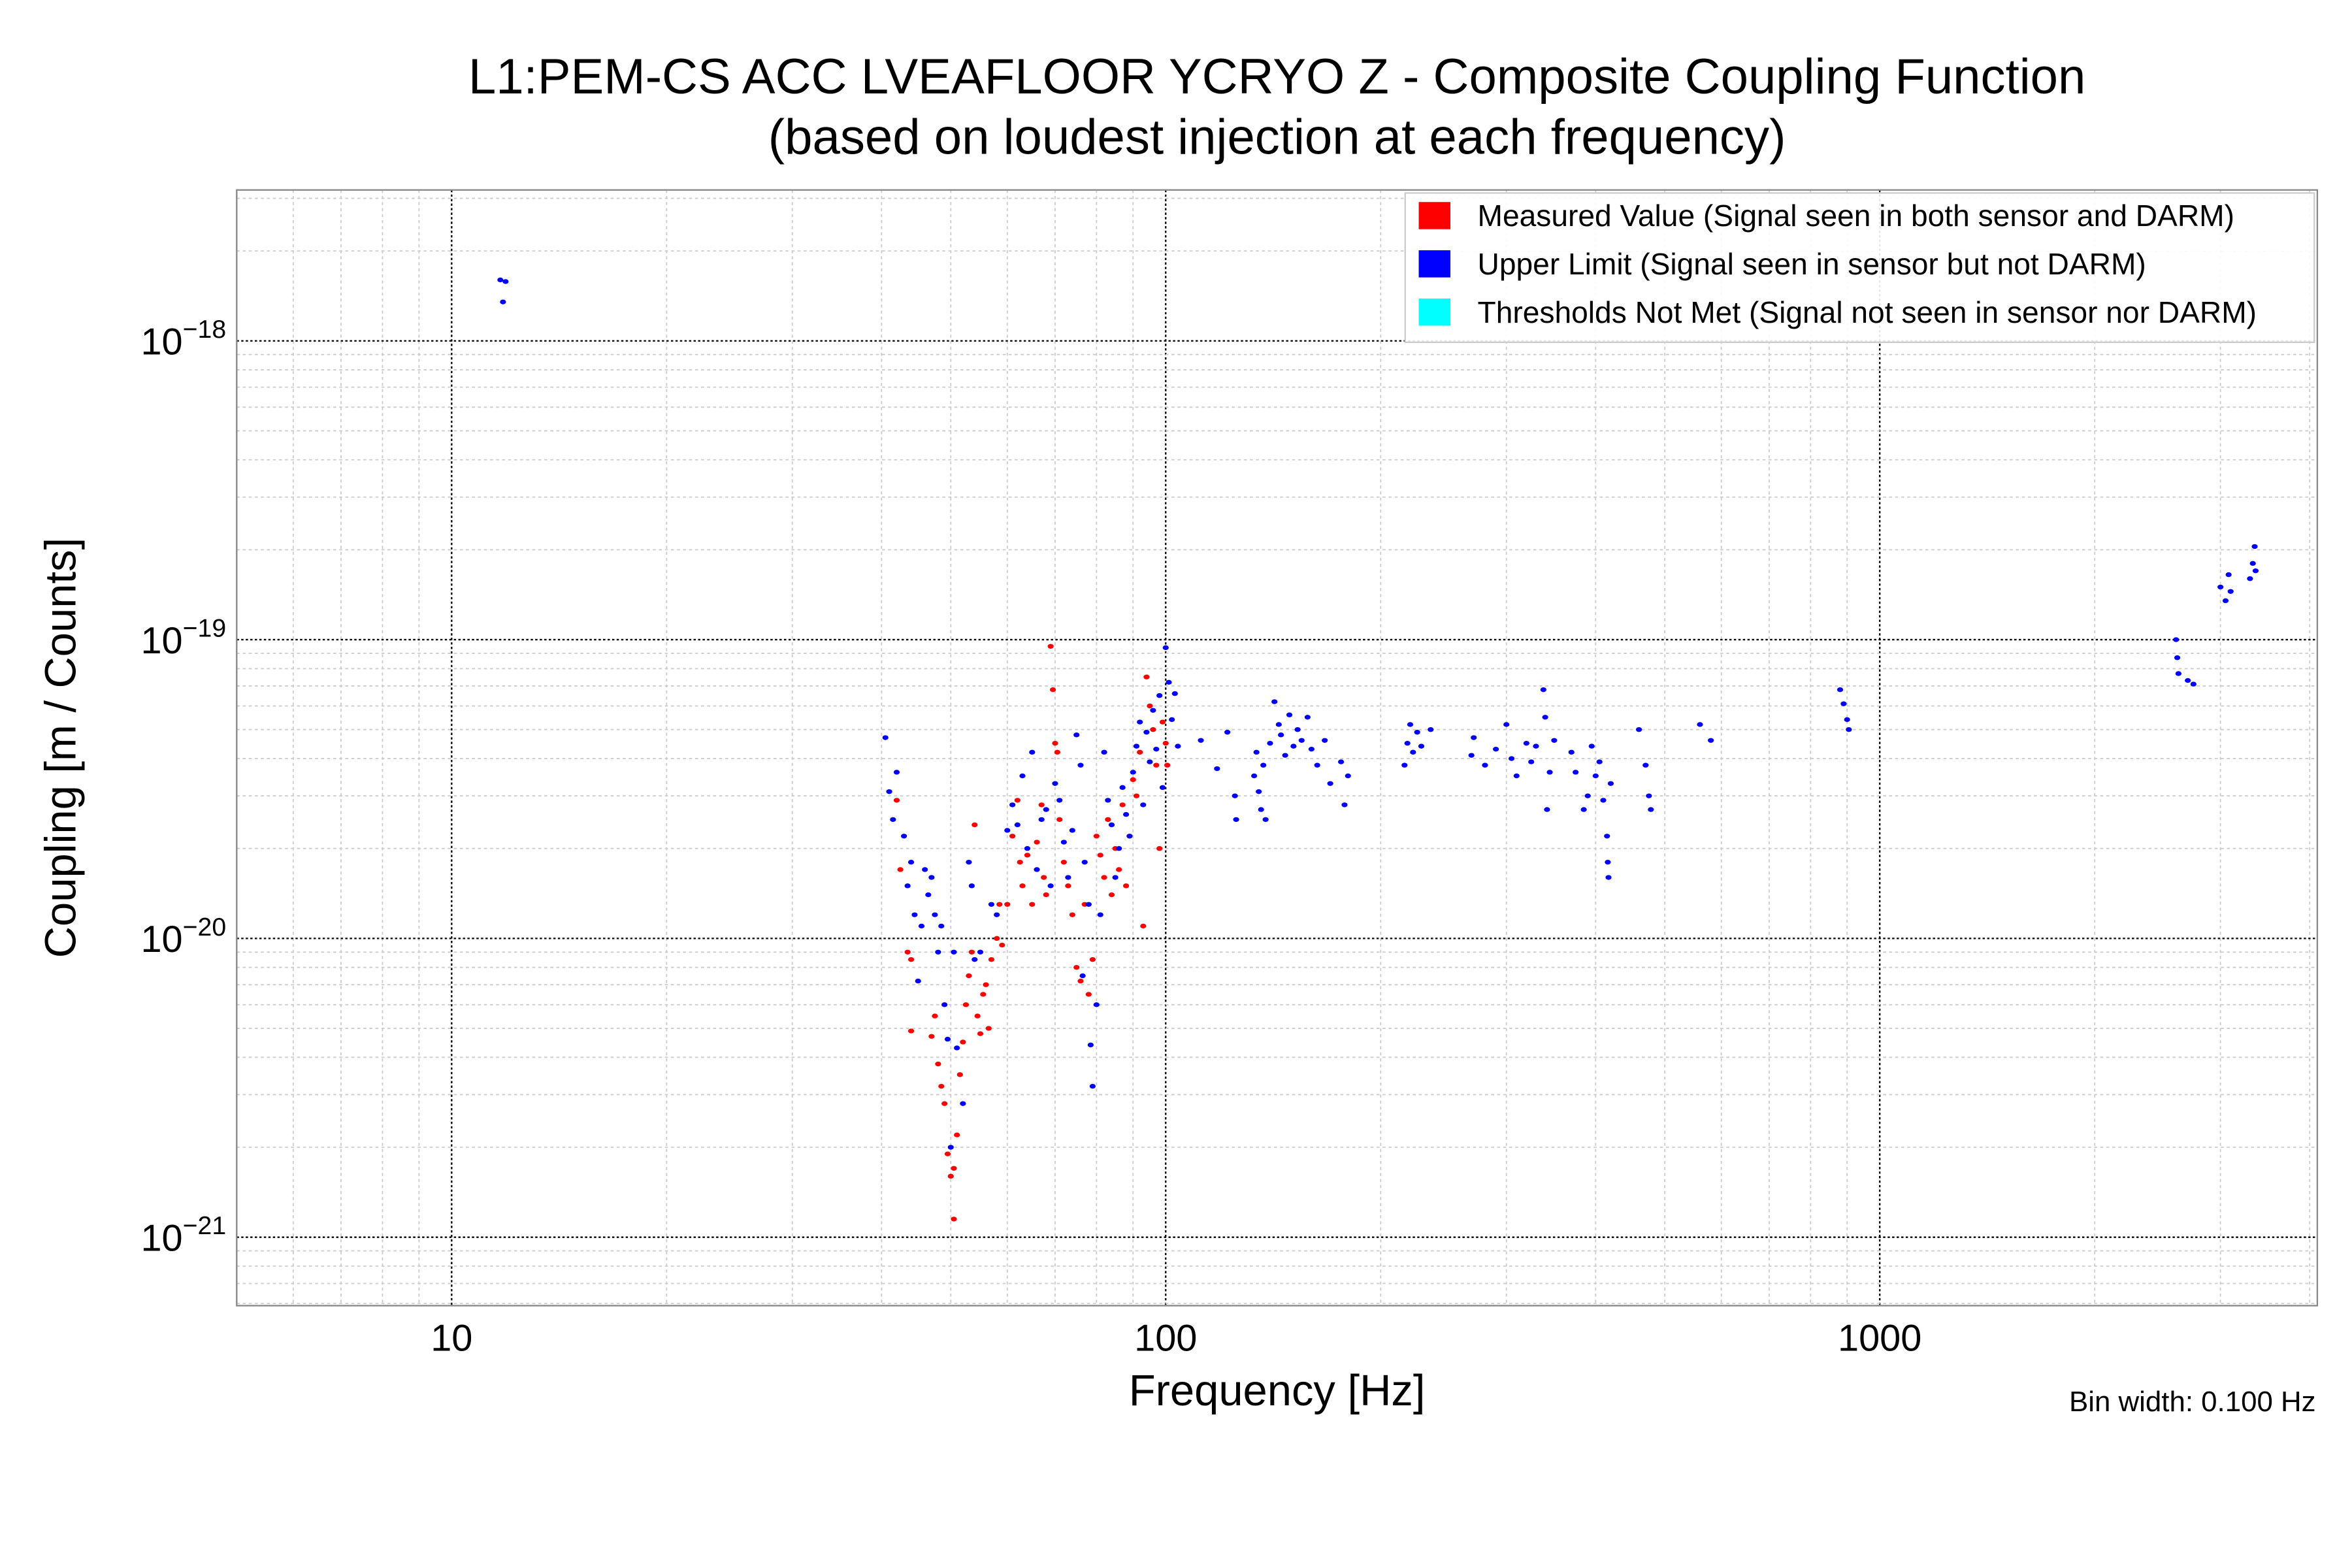 The image size is (2352, 1568). I want to click on x-tick-labels: 10 100 1000, so click(1176, 1339).